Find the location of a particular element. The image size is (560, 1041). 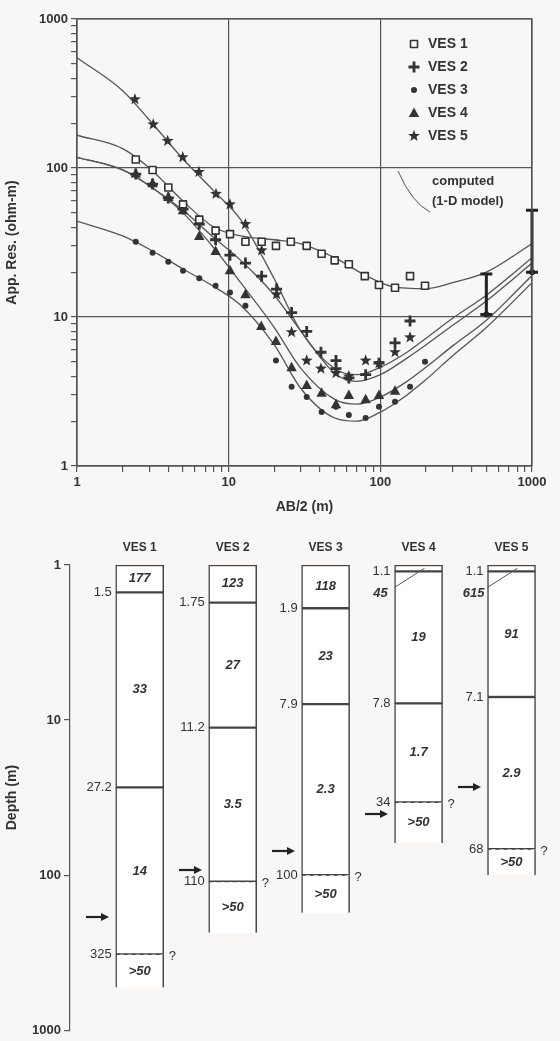

annotation: 91 is located at coordinates (511, 633).